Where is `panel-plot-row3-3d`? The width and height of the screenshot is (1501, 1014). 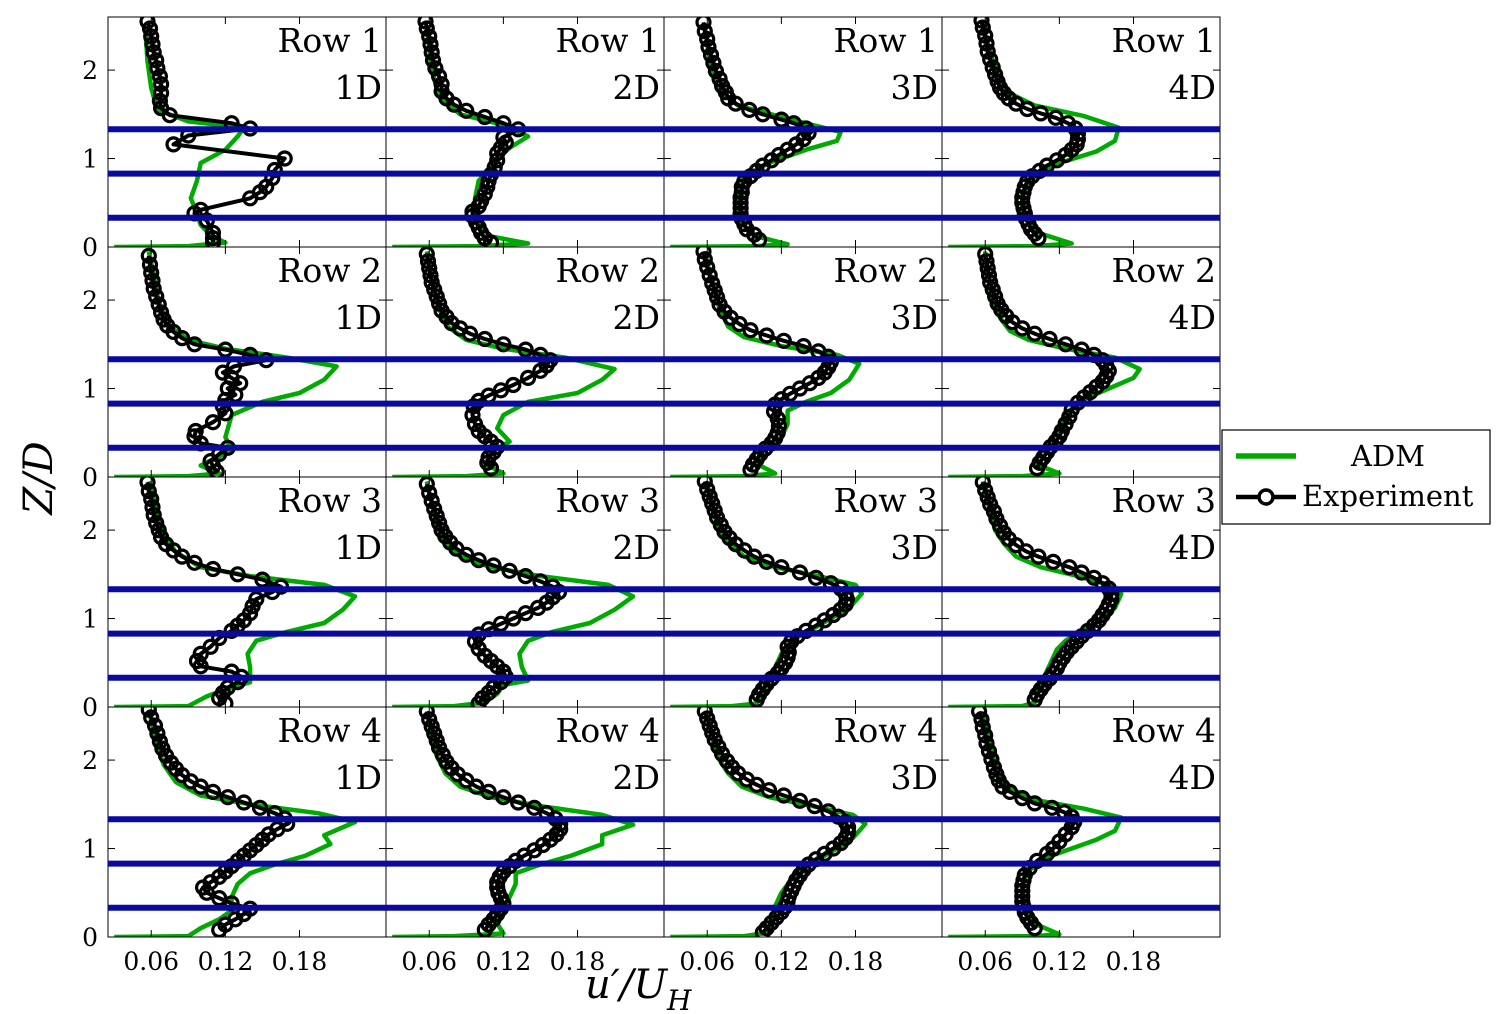
panel-plot-row3-3d is located at coordinates (767, 592).